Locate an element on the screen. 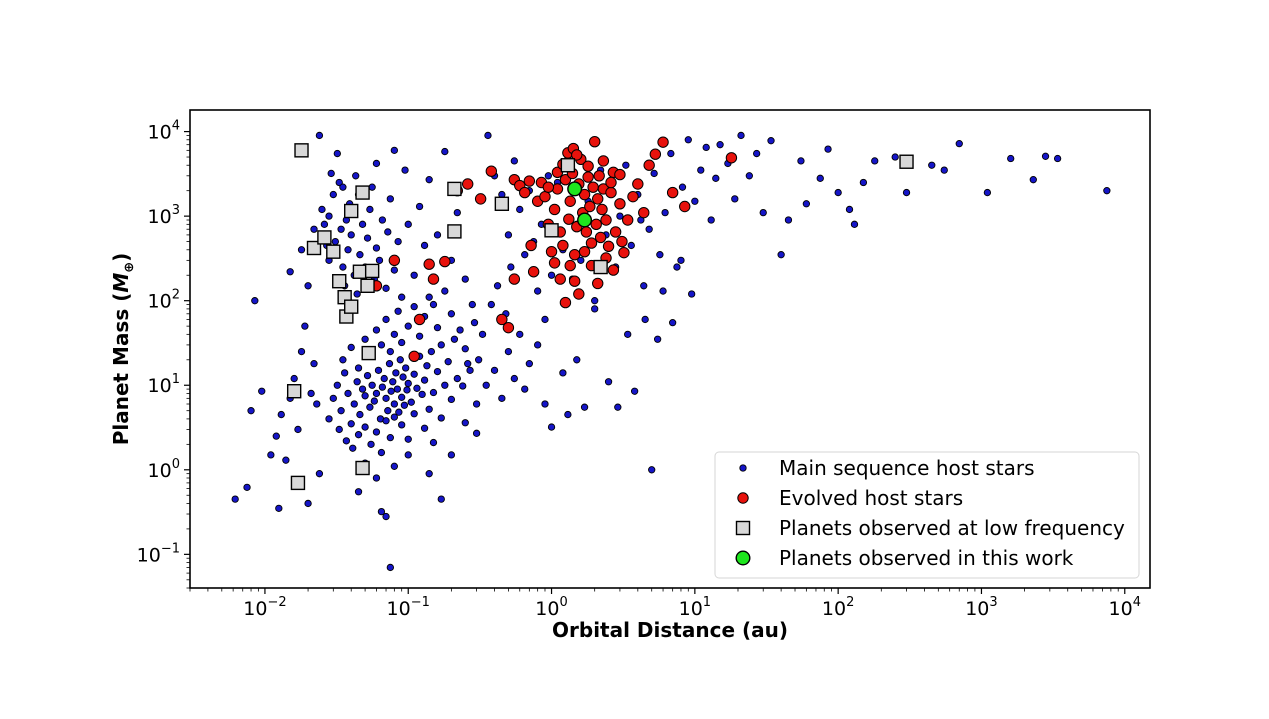 This screenshot has width=1269, height=719. series-this-work is located at coordinates (580, 204).